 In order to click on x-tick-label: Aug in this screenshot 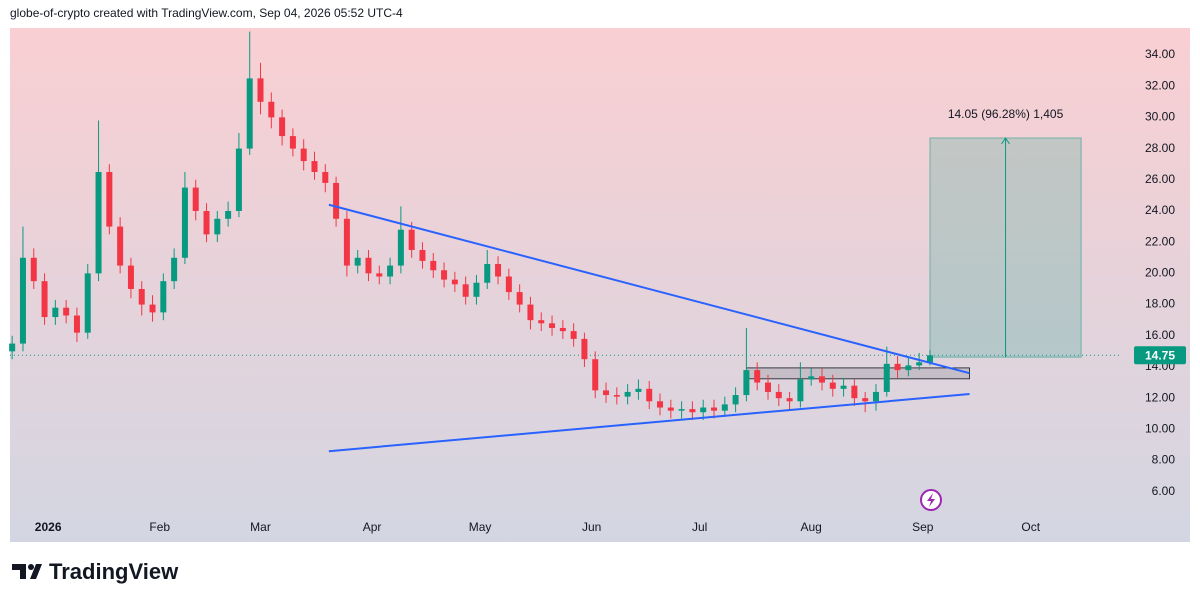, I will do `click(811, 527)`.